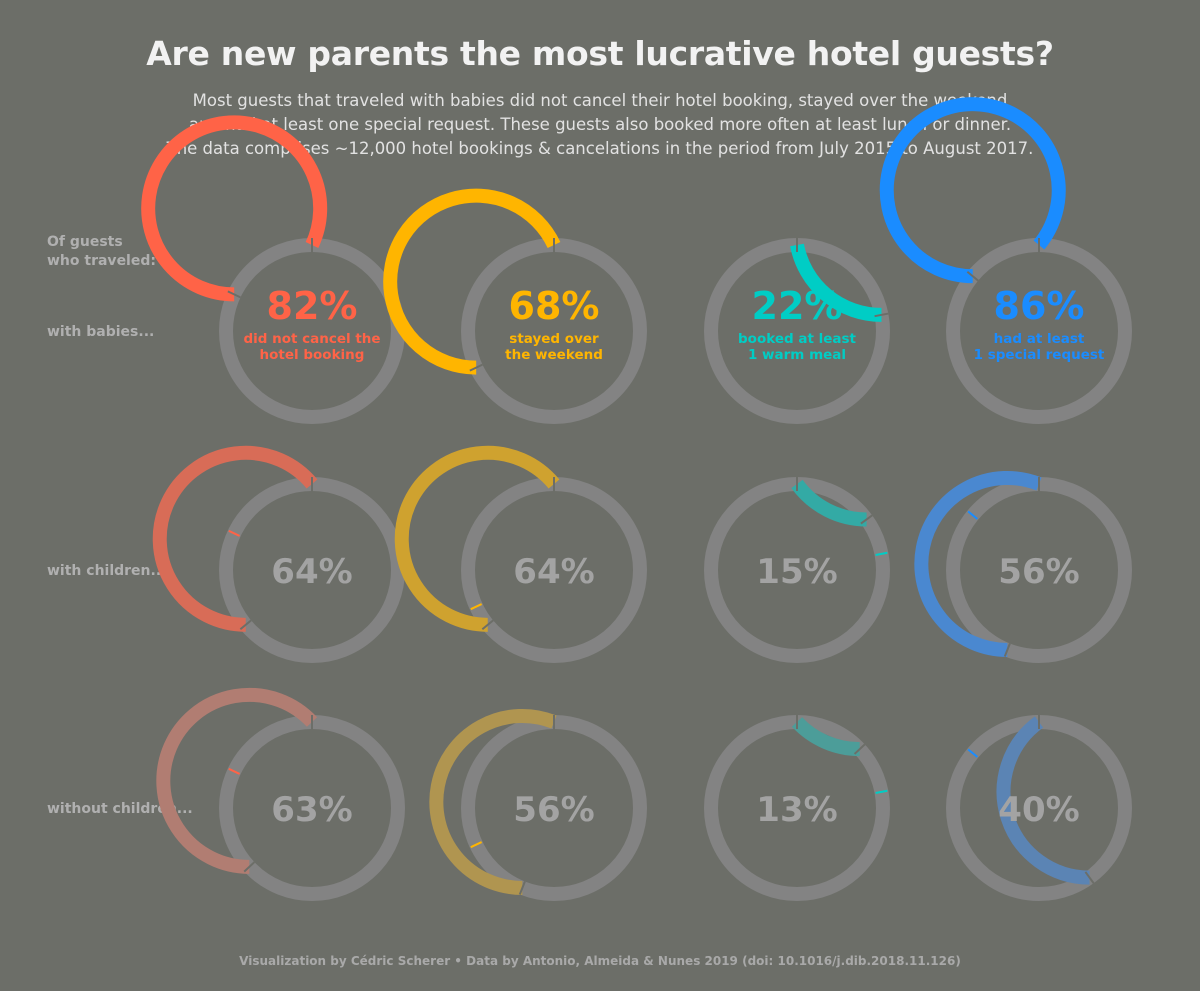  What do you see at coordinates (797, 339) in the screenshot?
I see `donut-description-line-0: booked at least` at bounding box center [797, 339].